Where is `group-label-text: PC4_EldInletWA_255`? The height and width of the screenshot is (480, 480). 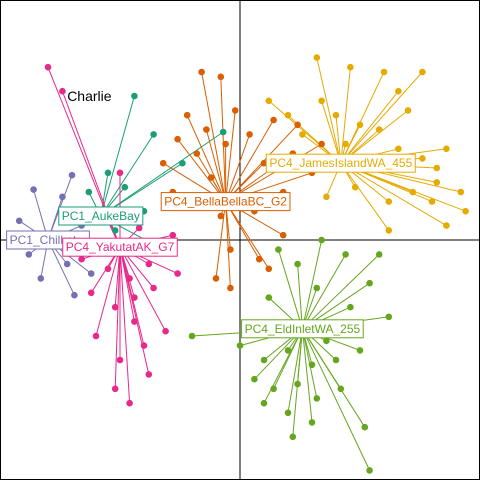
group-label-text: PC4_EldInletWA_255 is located at coordinates (303, 329).